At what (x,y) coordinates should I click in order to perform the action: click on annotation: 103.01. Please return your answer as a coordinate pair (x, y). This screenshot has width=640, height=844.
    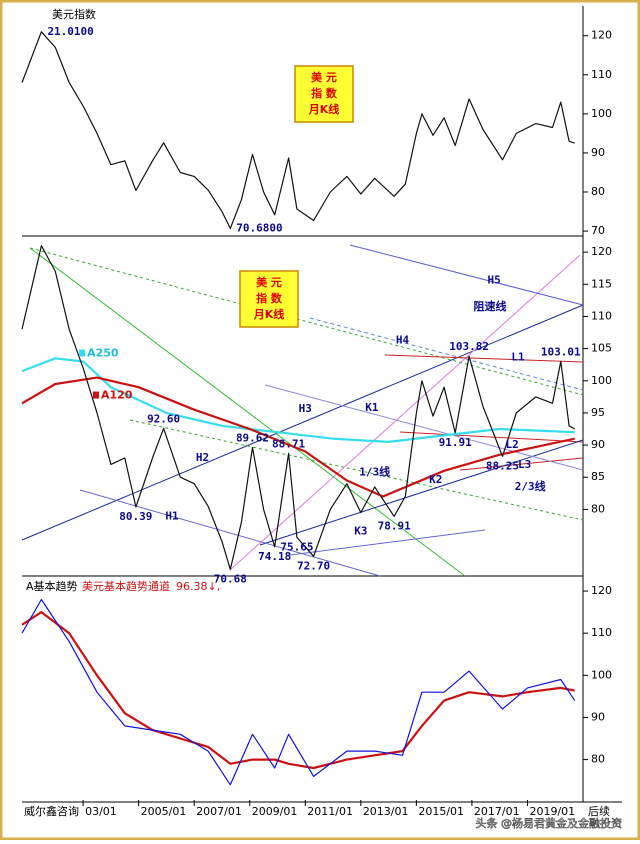
    Looking at the image, I should click on (561, 351).